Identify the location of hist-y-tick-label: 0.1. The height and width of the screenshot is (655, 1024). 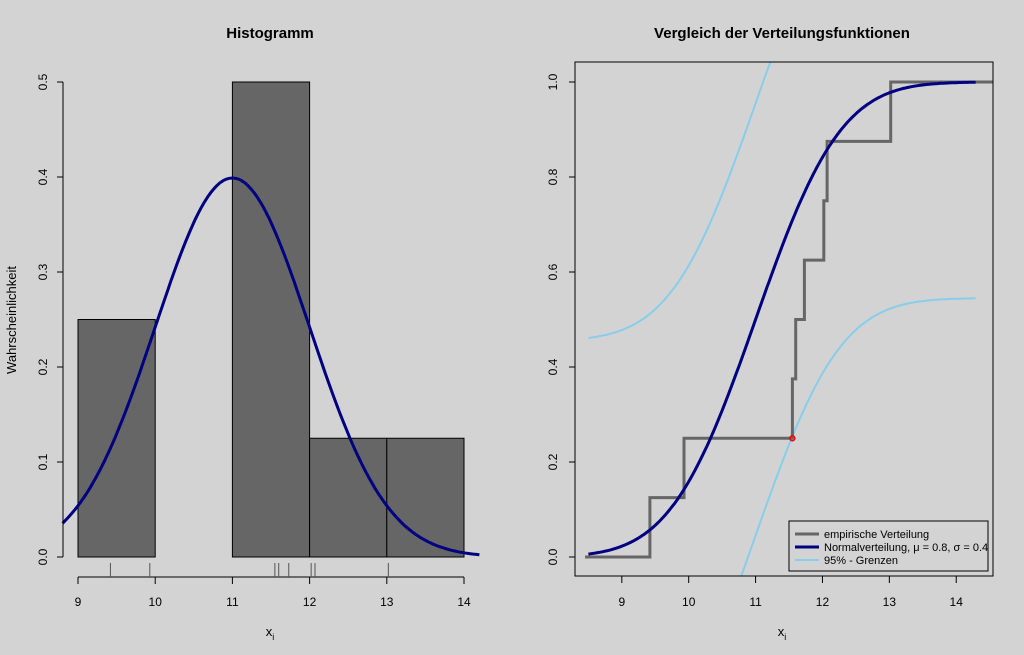
(43, 461).